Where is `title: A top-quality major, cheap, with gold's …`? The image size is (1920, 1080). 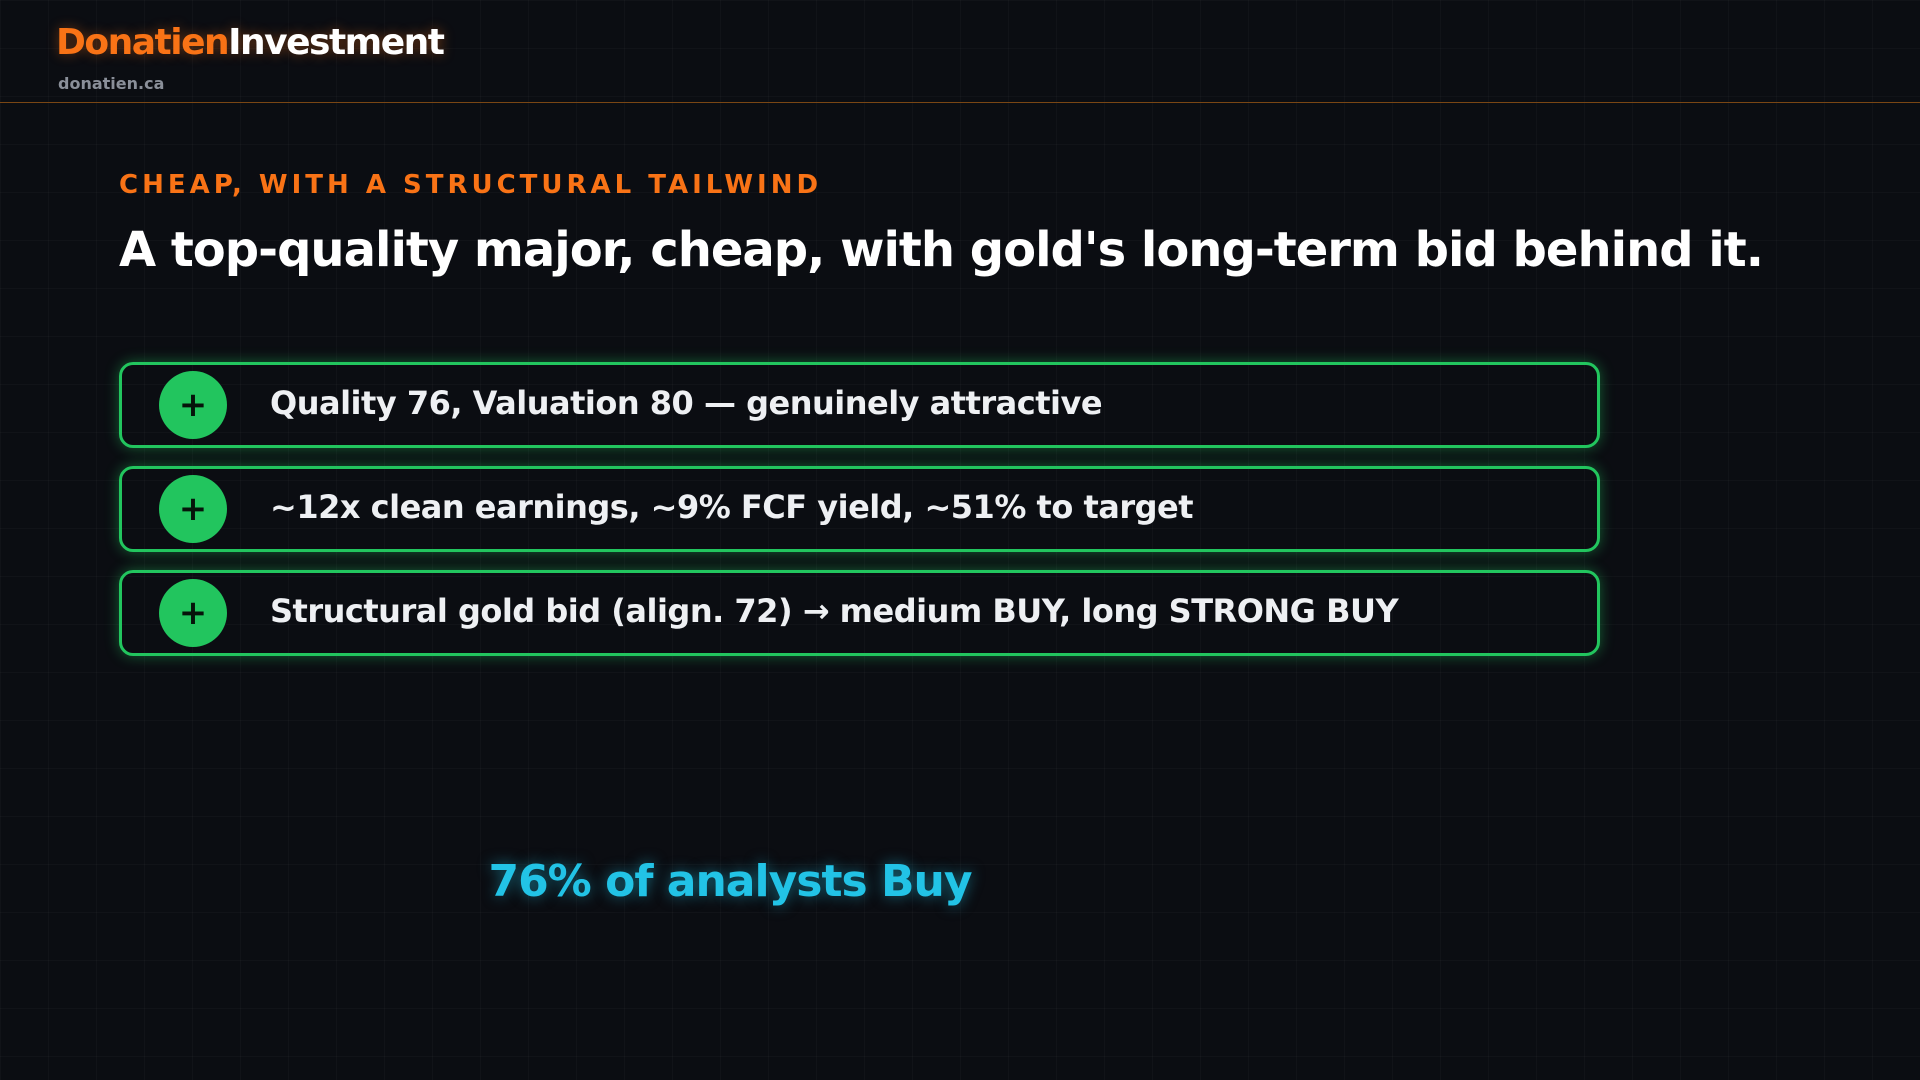
title: A top-quality major, cheap, with gold's … is located at coordinates (941, 250).